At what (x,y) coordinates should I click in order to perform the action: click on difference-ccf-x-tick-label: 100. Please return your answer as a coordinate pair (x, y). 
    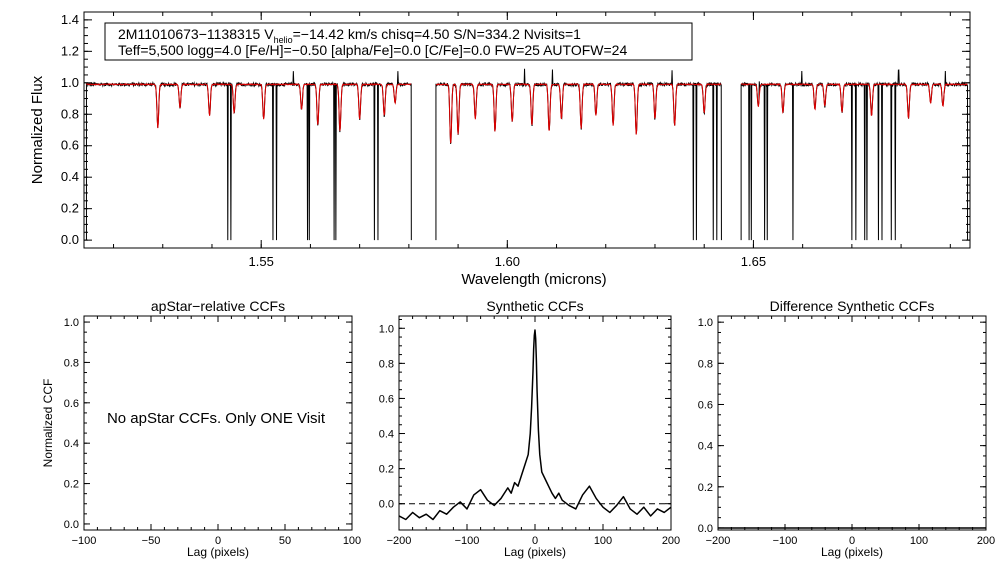
    Looking at the image, I should click on (919, 541).